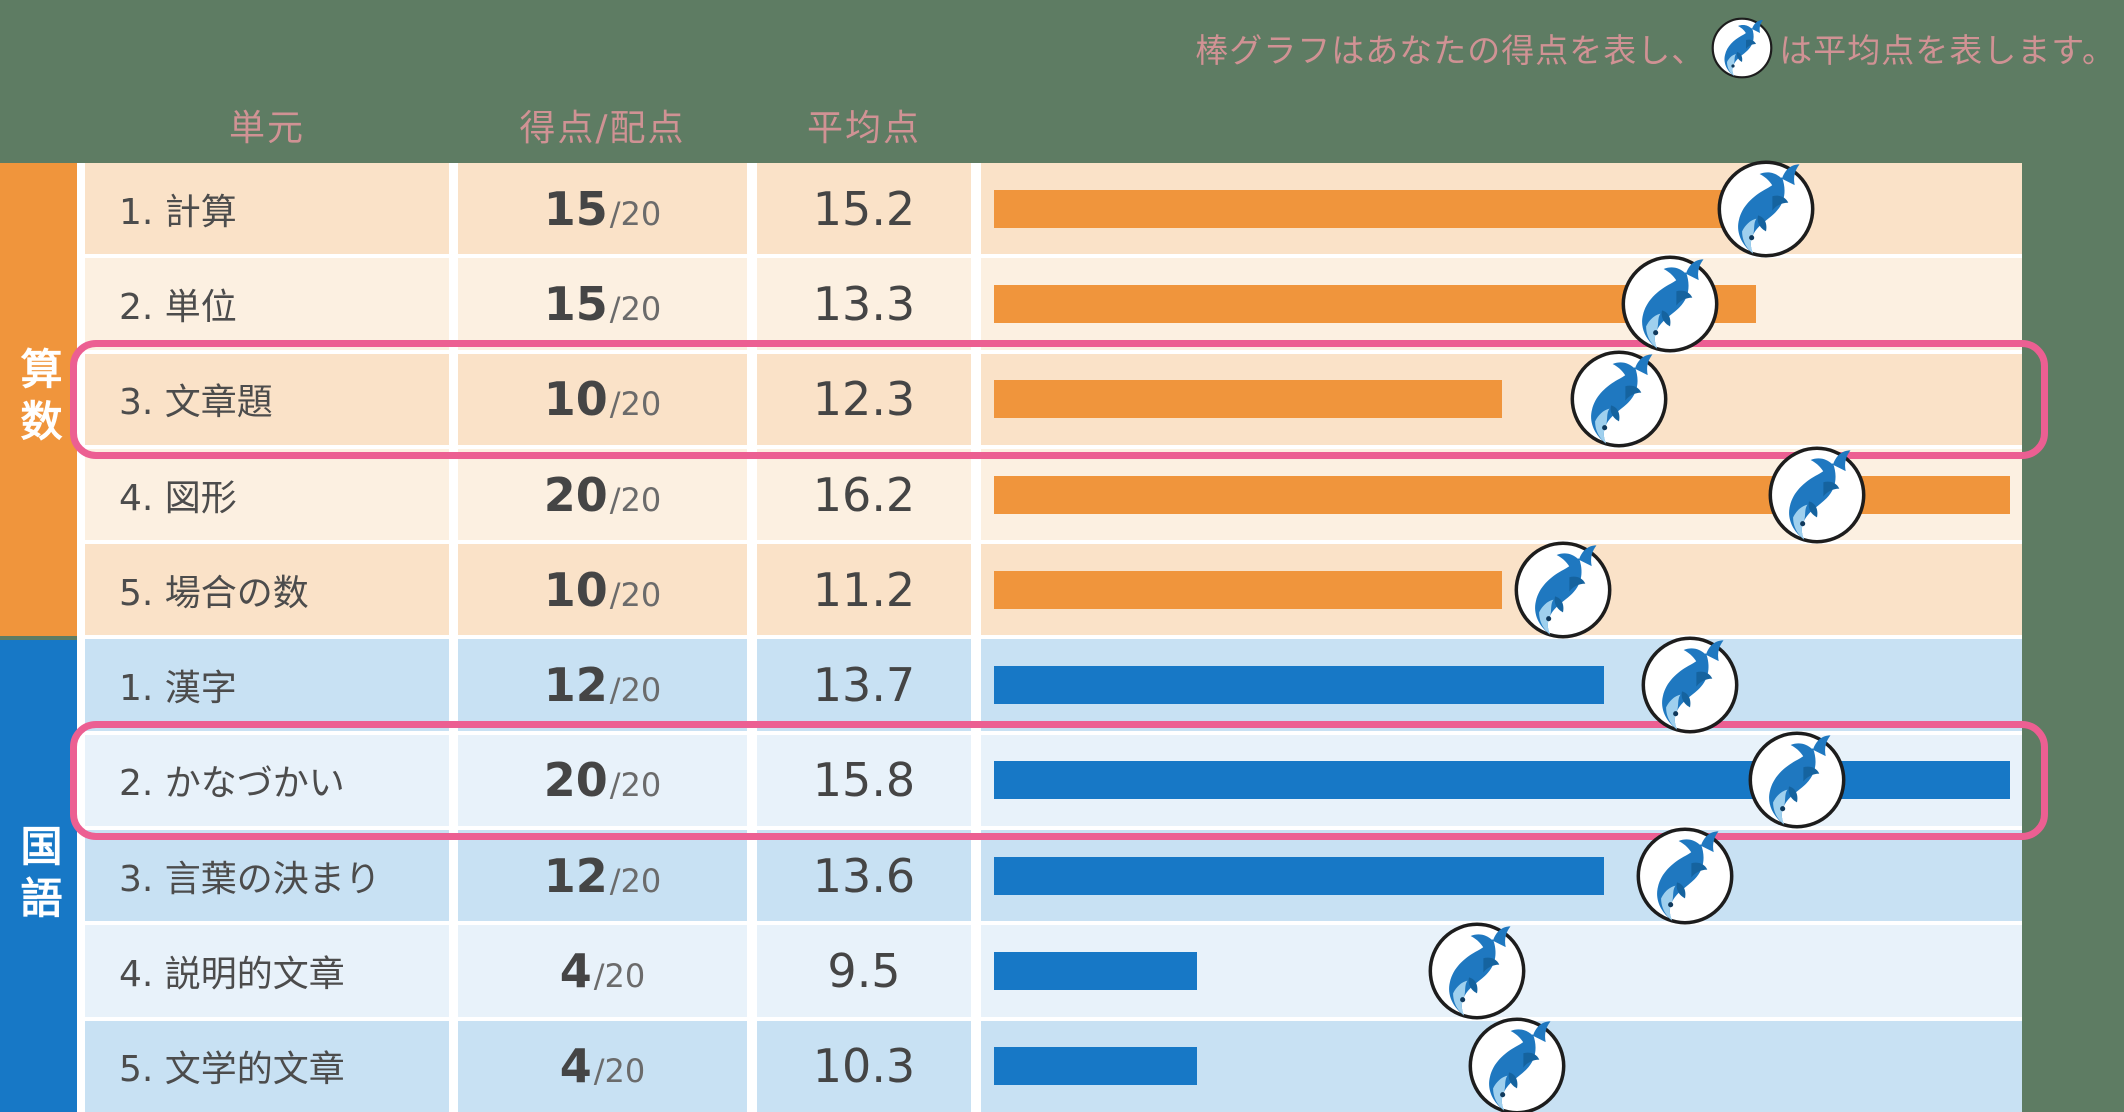  I want to click on table-row: 1. 計算 15/20 15.2, so click(1049, 209).